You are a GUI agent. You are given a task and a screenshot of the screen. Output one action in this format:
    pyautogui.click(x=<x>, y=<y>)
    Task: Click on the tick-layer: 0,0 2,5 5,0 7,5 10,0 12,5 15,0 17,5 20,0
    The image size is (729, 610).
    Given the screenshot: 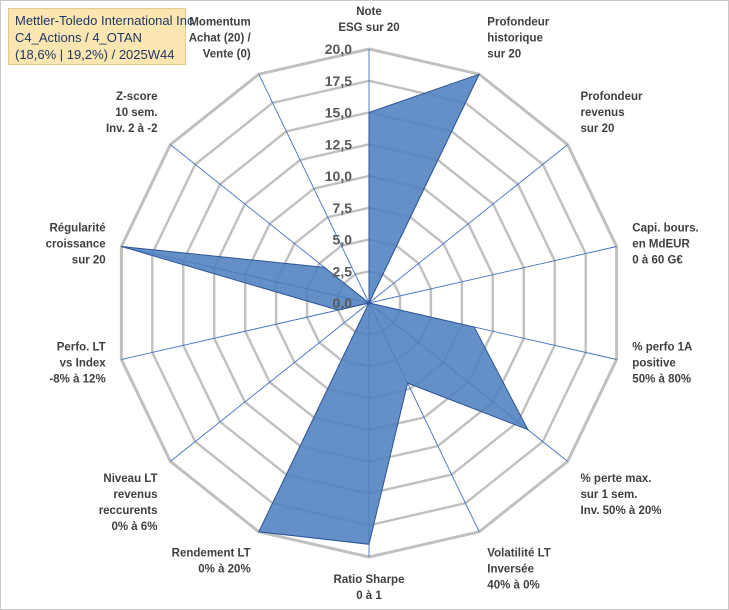 What is the action you would take?
    pyautogui.click(x=338, y=176)
    